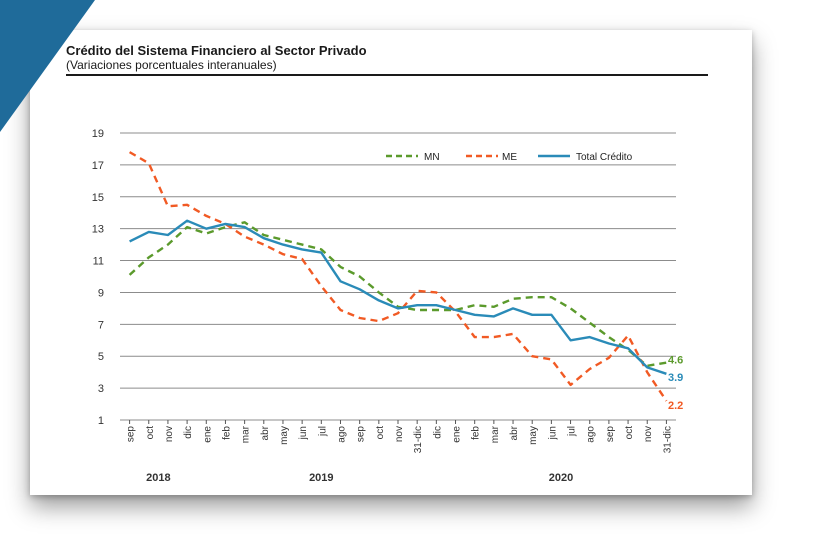  Describe the element at coordinates (158, 478) in the screenshot. I see `year-label-2018: 2018` at that location.